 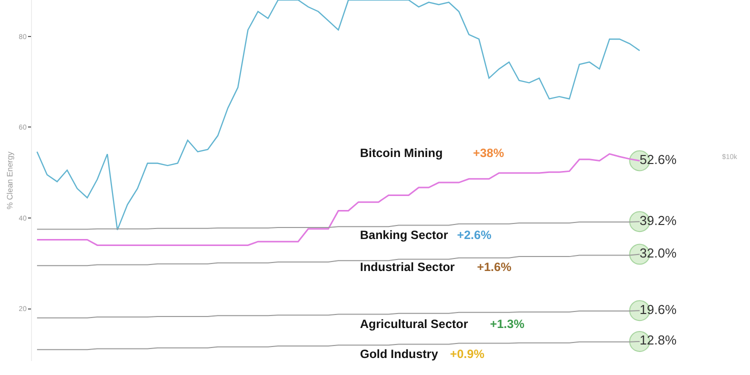 What do you see at coordinates (474, 235) in the screenshot?
I see `annotation: +2.6%` at bounding box center [474, 235].